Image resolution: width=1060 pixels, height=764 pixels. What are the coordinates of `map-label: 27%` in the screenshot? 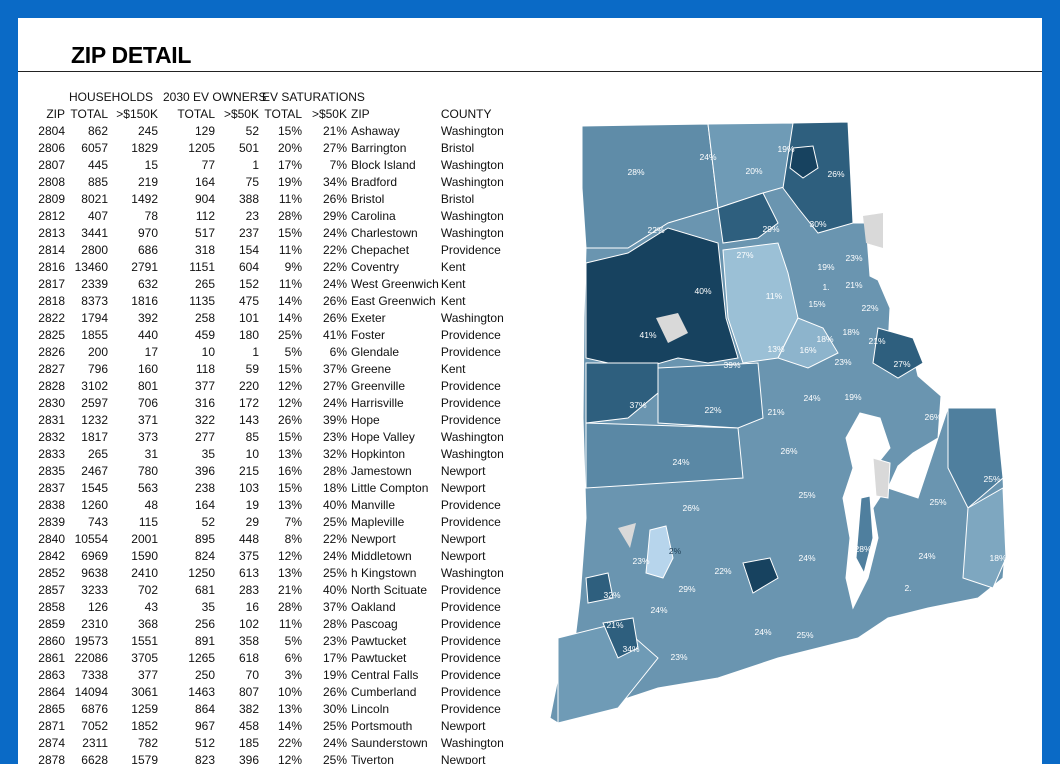 It's located at (744, 255).